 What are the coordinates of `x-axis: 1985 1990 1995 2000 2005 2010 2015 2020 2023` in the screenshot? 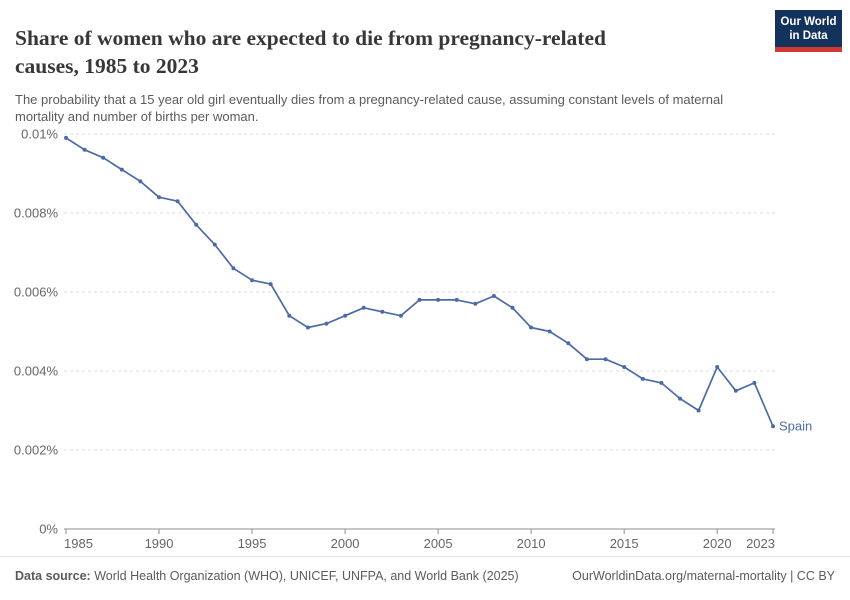 It's located at (419, 539).